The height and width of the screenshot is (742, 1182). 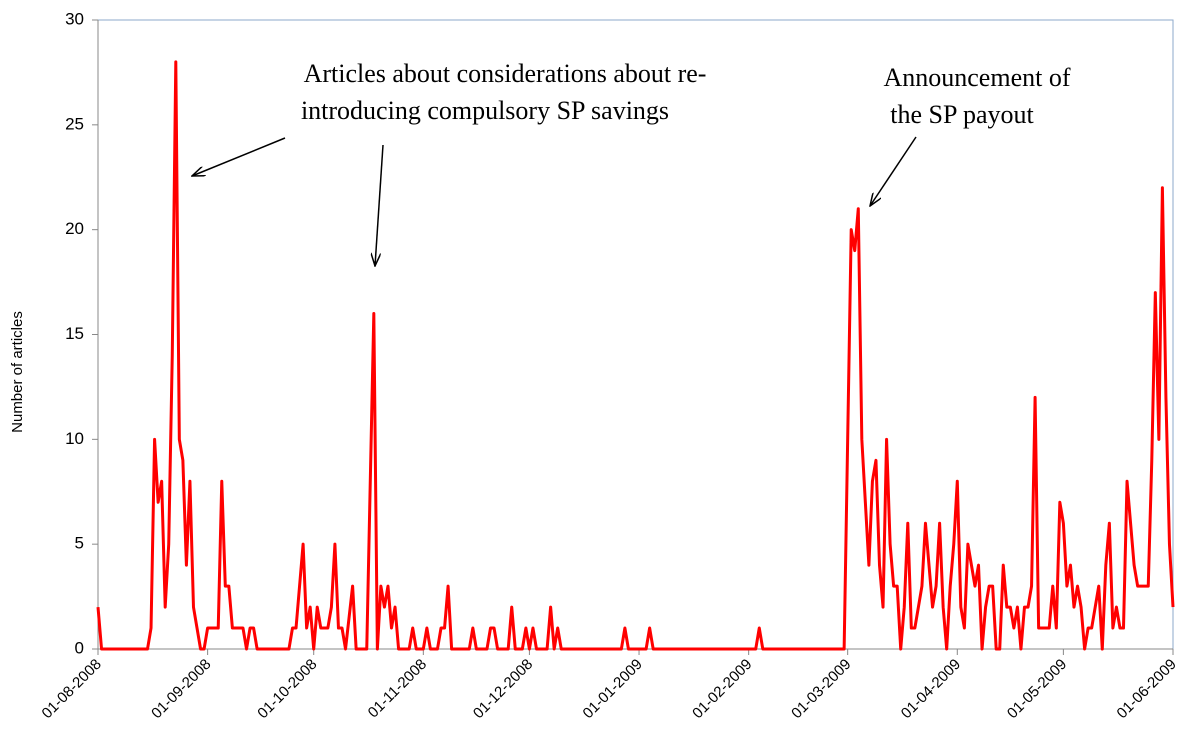 What do you see at coordinates (613, 689) in the screenshot?
I see `x-tick-label: 01-01-2009` at bounding box center [613, 689].